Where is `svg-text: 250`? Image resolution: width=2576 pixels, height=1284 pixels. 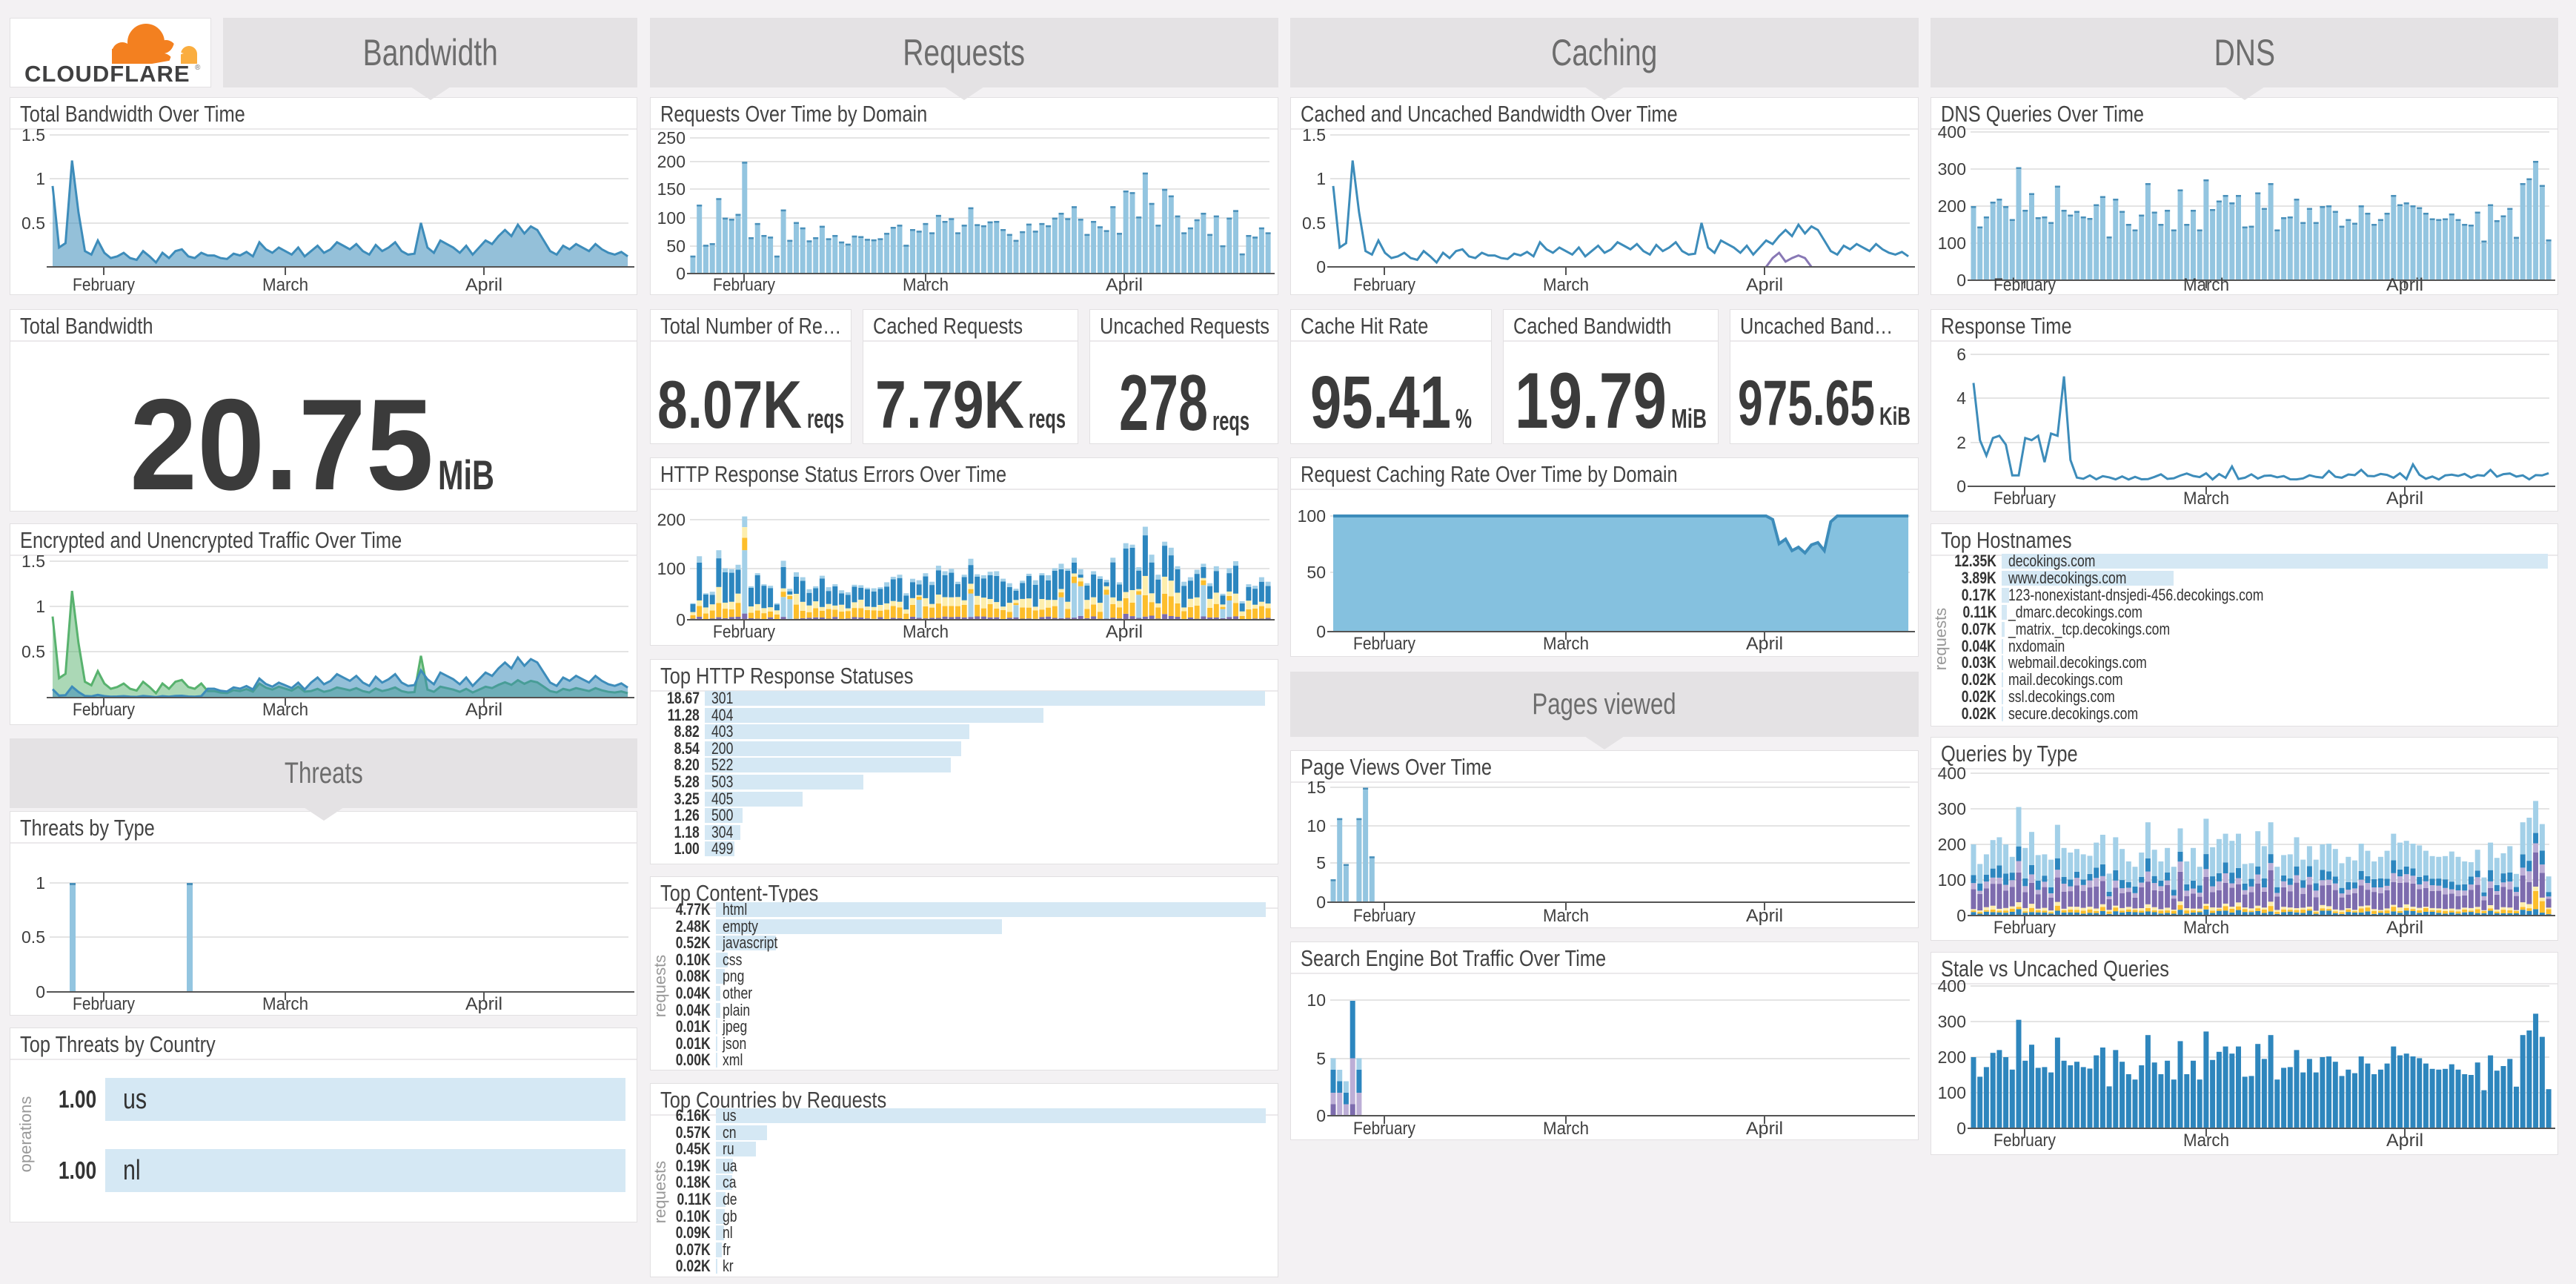 svg-text: 250 is located at coordinates (671, 138).